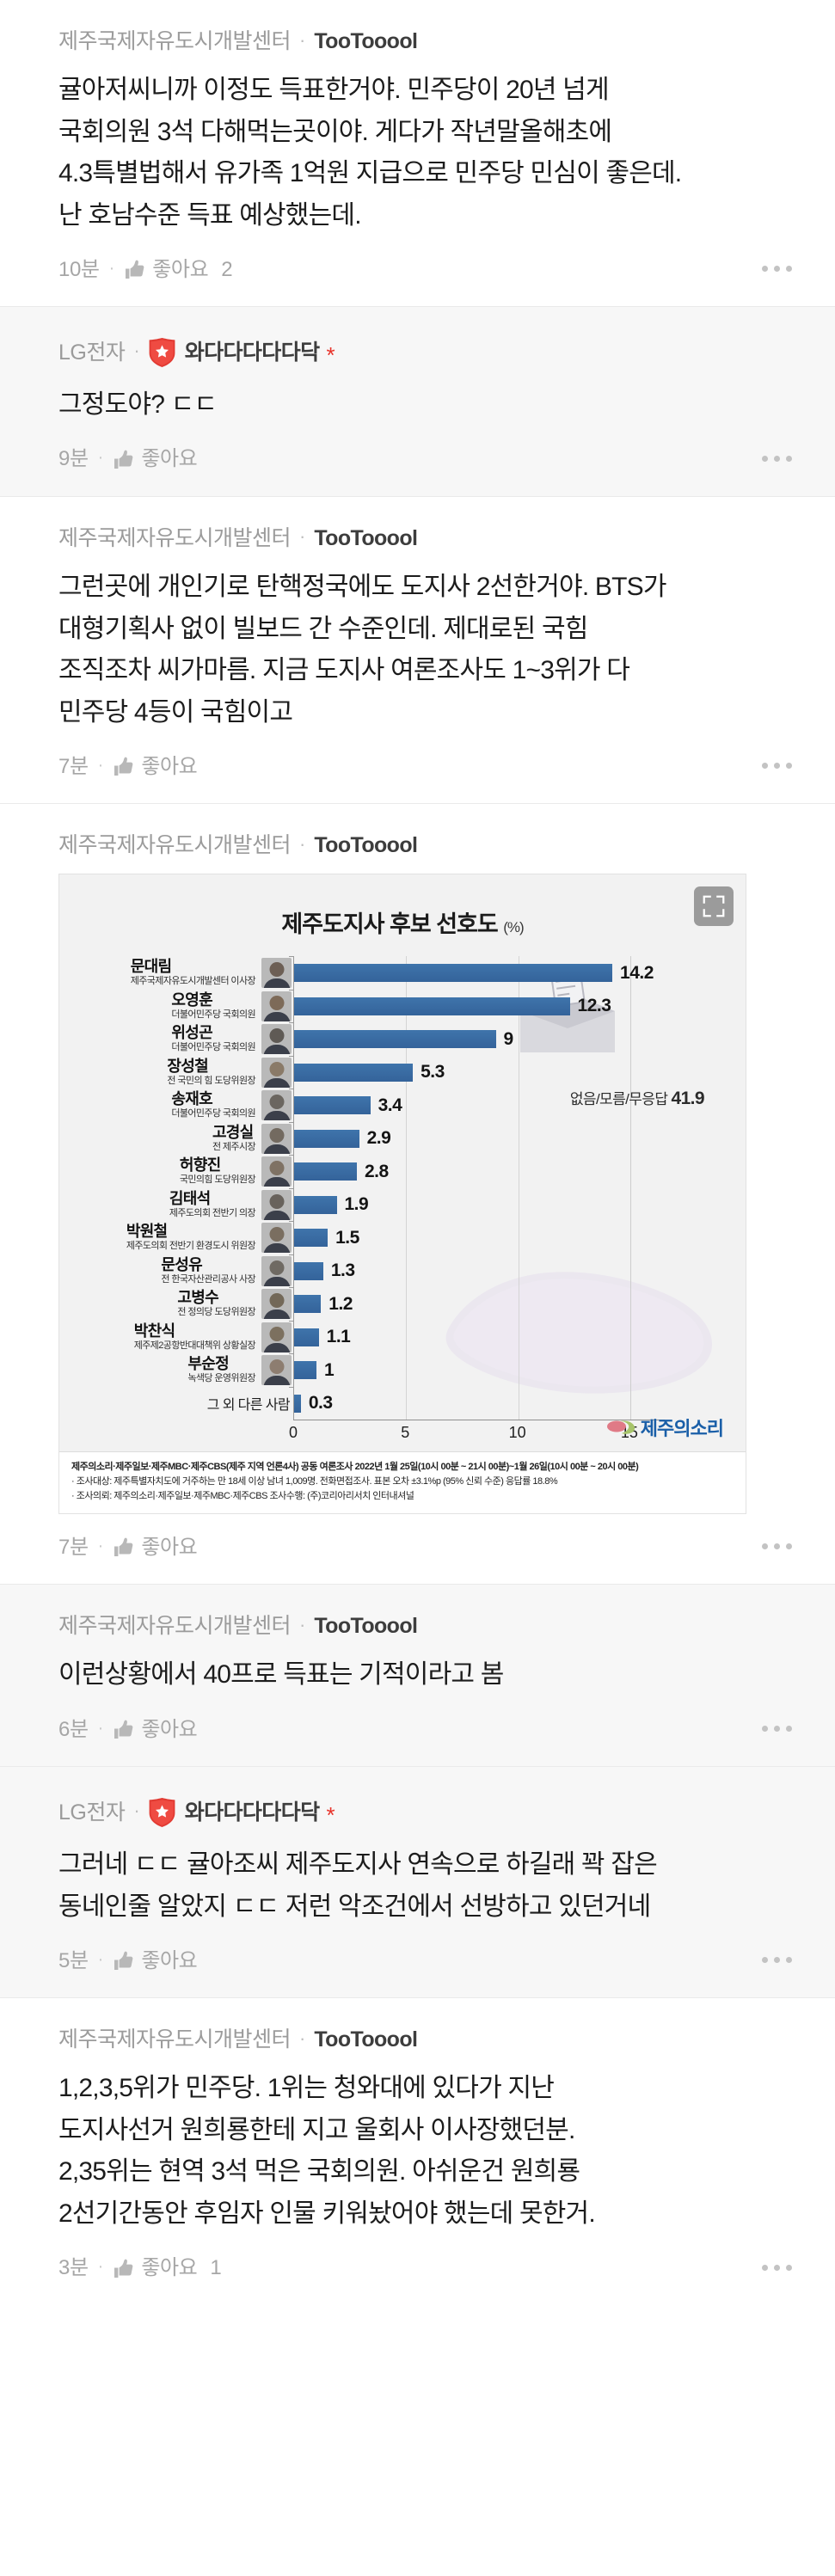  I want to click on expand-fullscreen-icon, so click(714, 906).